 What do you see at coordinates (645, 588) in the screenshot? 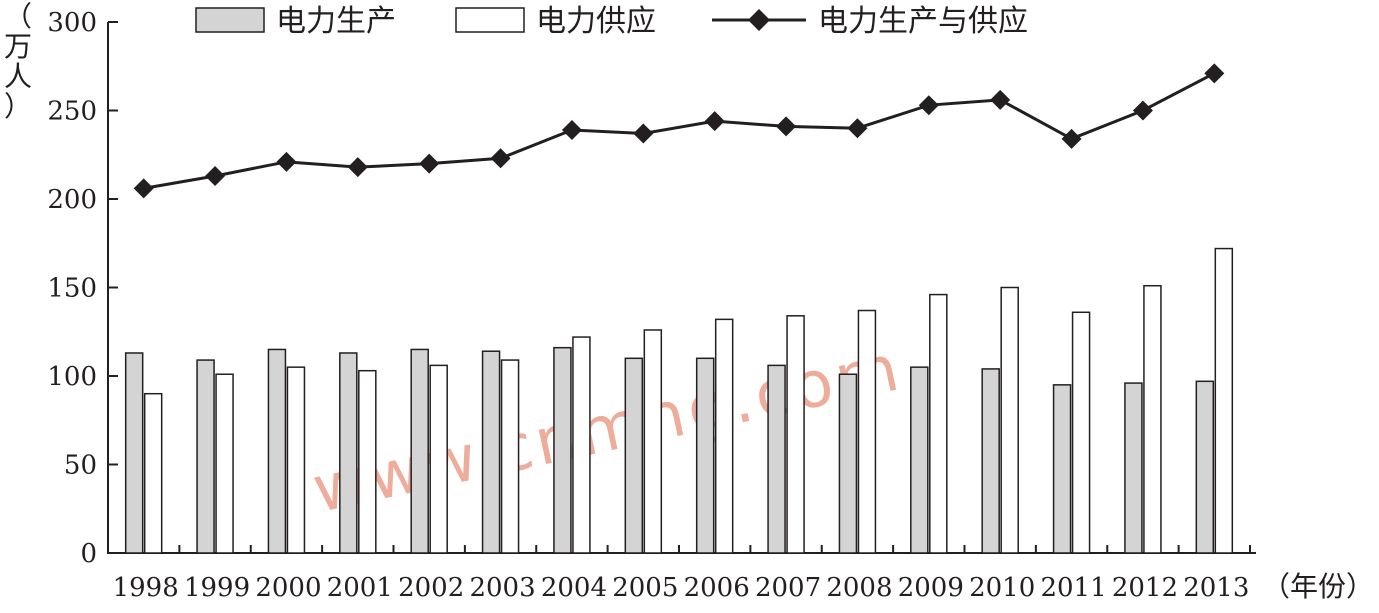
I see `x-tick-label-2005: 2005` at bounding box center [645, 588].